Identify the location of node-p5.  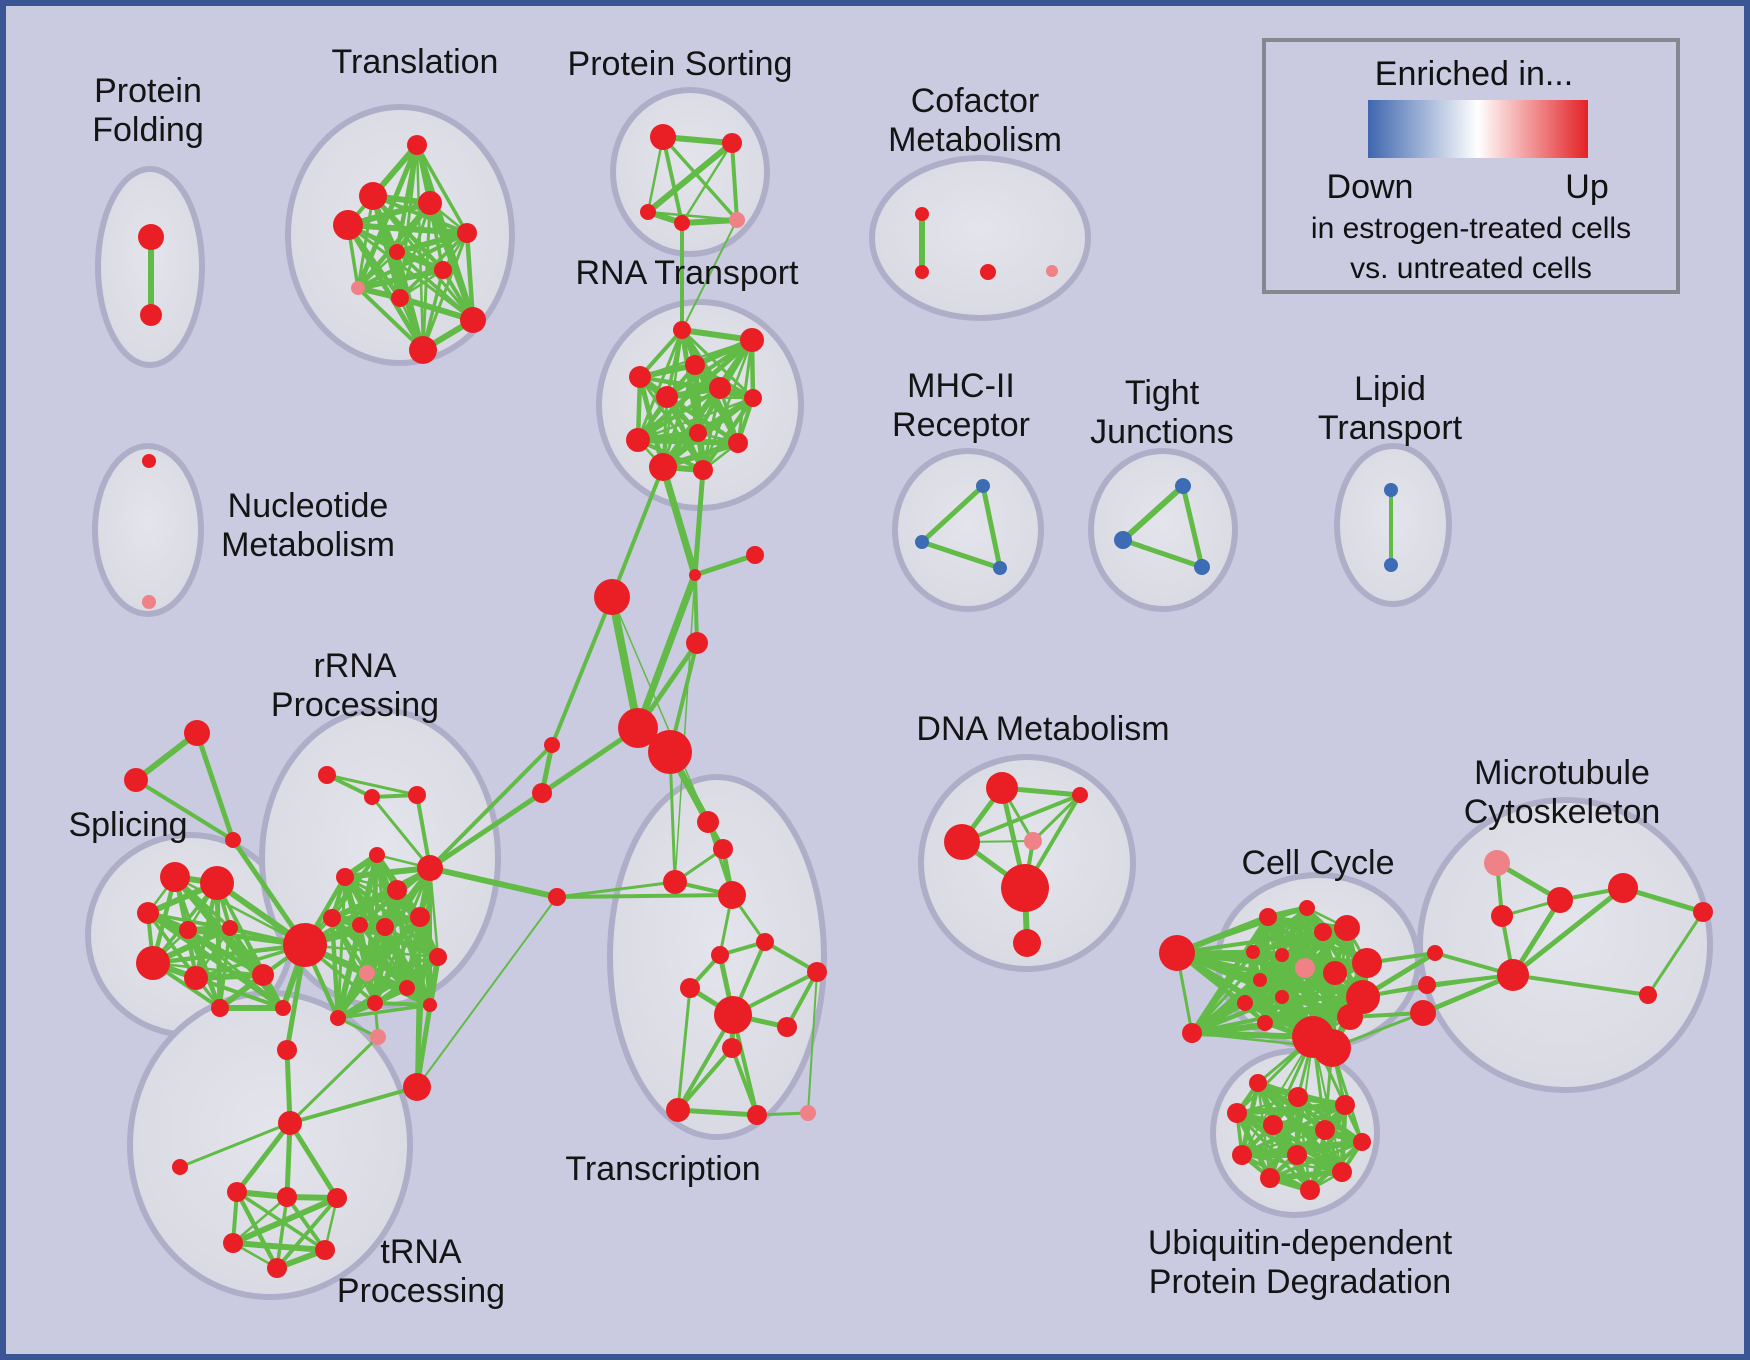
(325, 1250).